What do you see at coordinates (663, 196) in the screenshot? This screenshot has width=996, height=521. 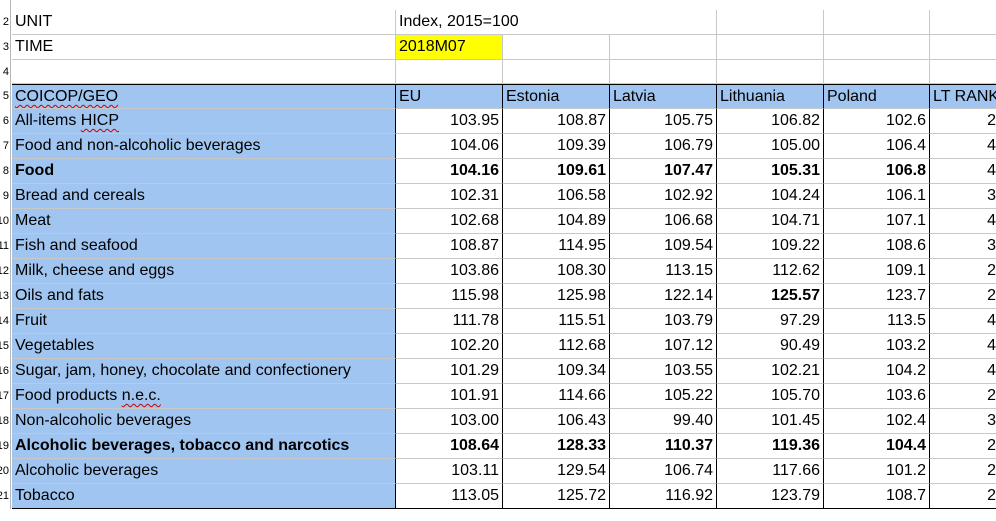 I see `value-cell: 102.92` at bounding box center [663, 196].